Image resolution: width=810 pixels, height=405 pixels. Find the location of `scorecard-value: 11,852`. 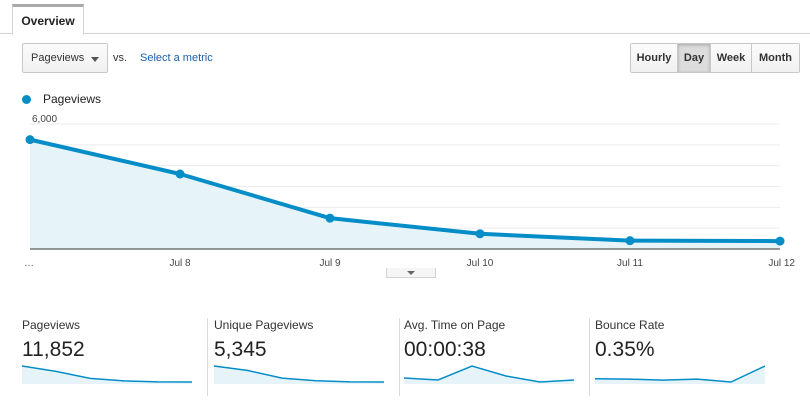

scorecard-value: 11,852 is located at coordinates (53, 349).